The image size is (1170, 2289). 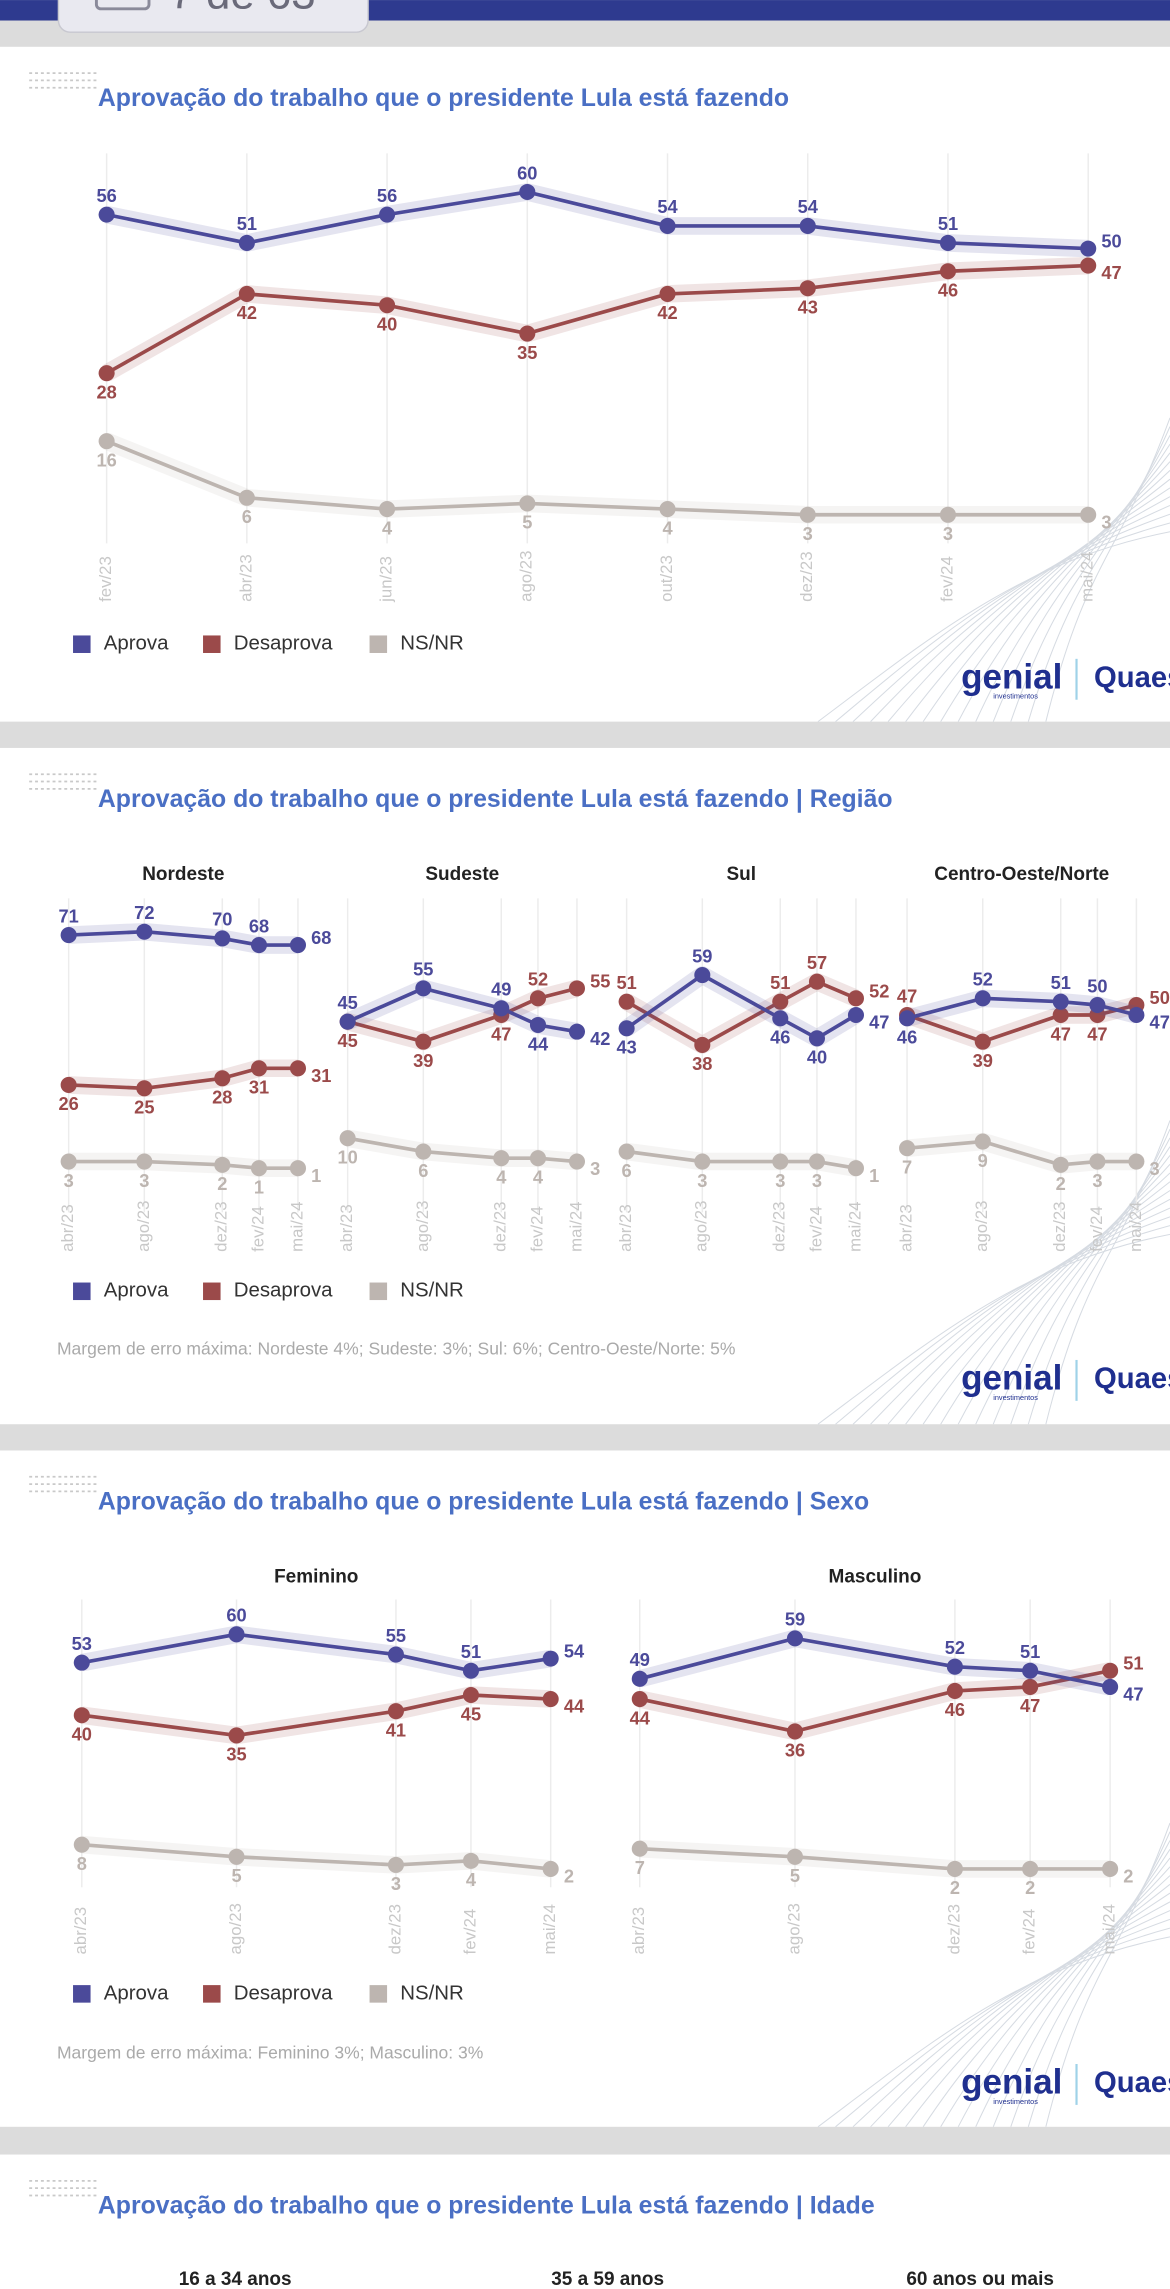 What do you see at coordinates (574, 1651) in the screenshot?
I see `value-label: 54` at bounding box center [574, 1651].